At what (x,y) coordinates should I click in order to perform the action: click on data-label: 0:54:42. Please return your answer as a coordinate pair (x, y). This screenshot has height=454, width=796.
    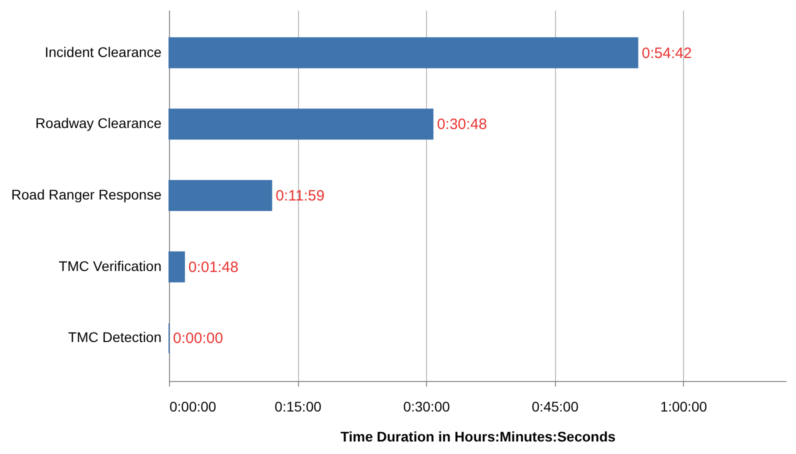
    Looking at the image, I should click on (667, 53).